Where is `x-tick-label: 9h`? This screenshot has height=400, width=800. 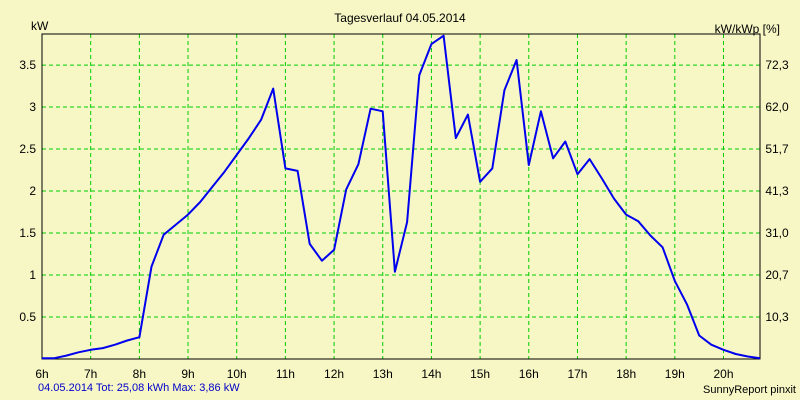 x-tick-label: 9h is located at coordinates (187, 374).